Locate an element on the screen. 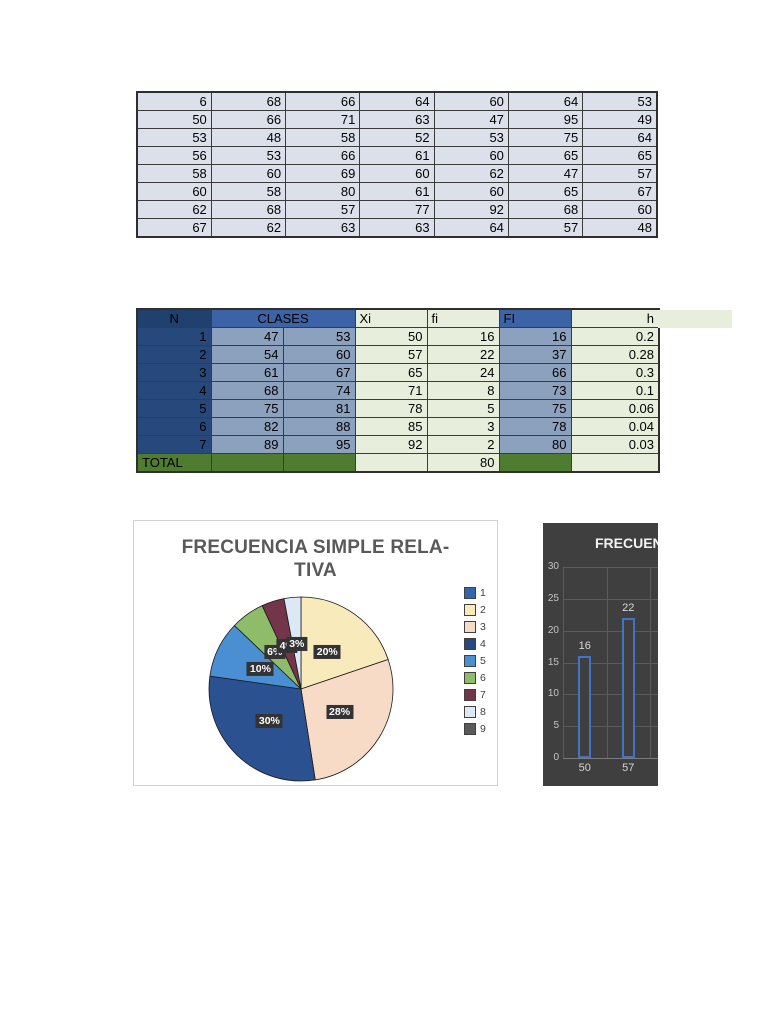  cell-clase-upper: 81 is located at coordinates (319, 408).